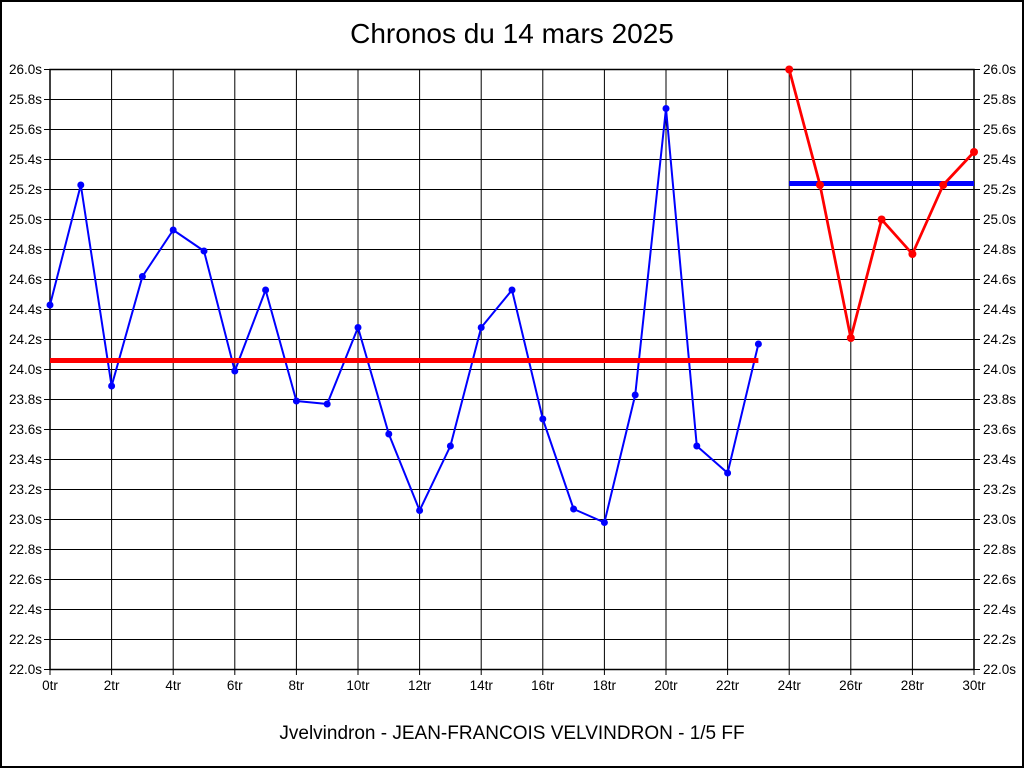 The image size is (1024, 768). Describe the element at coordinates (25, 189) in the screenshot. I see `y-tick-label-left: 25.2s` at that location.